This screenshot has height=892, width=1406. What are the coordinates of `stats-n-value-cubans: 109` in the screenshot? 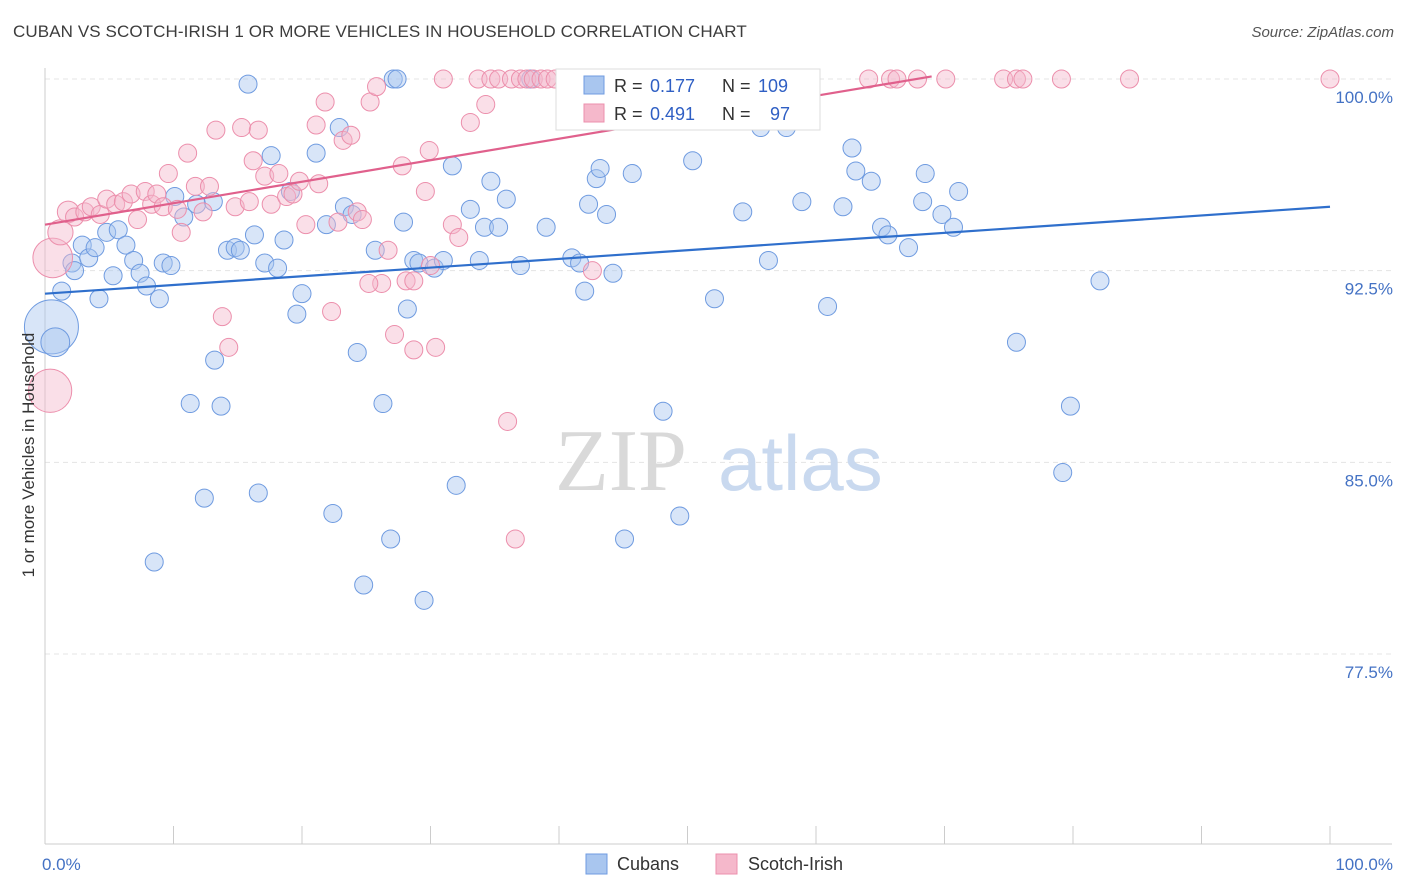 It's located at (773, 86).